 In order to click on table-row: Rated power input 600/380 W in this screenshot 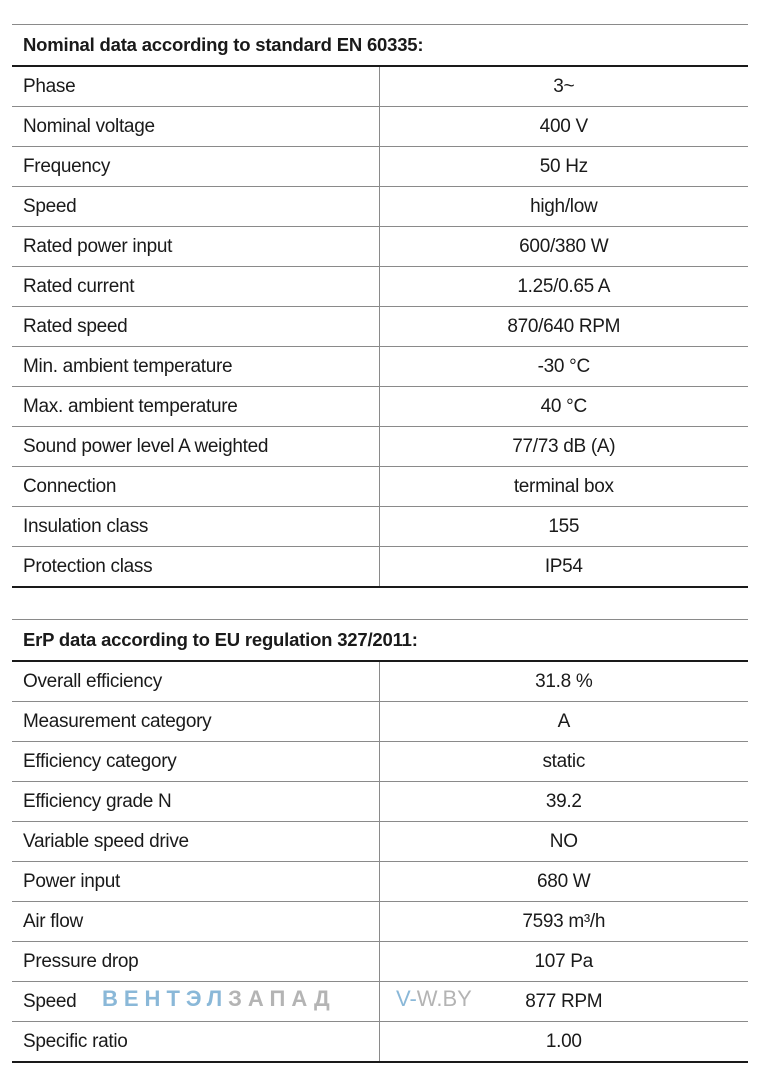, I will do `click(380, 246)`.